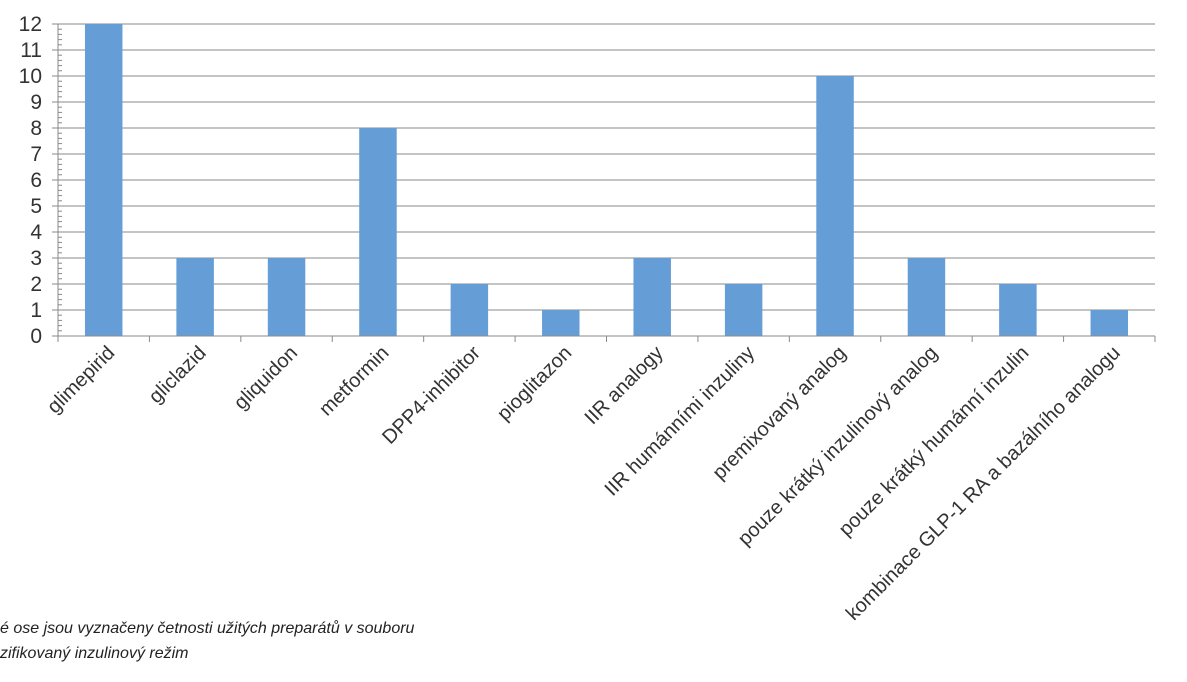 The width and height of the screenshot is (1187, 682). Describe the element at coordinates (36, 284) in the screenshot. I see `y-tick-label: 2` at that location.